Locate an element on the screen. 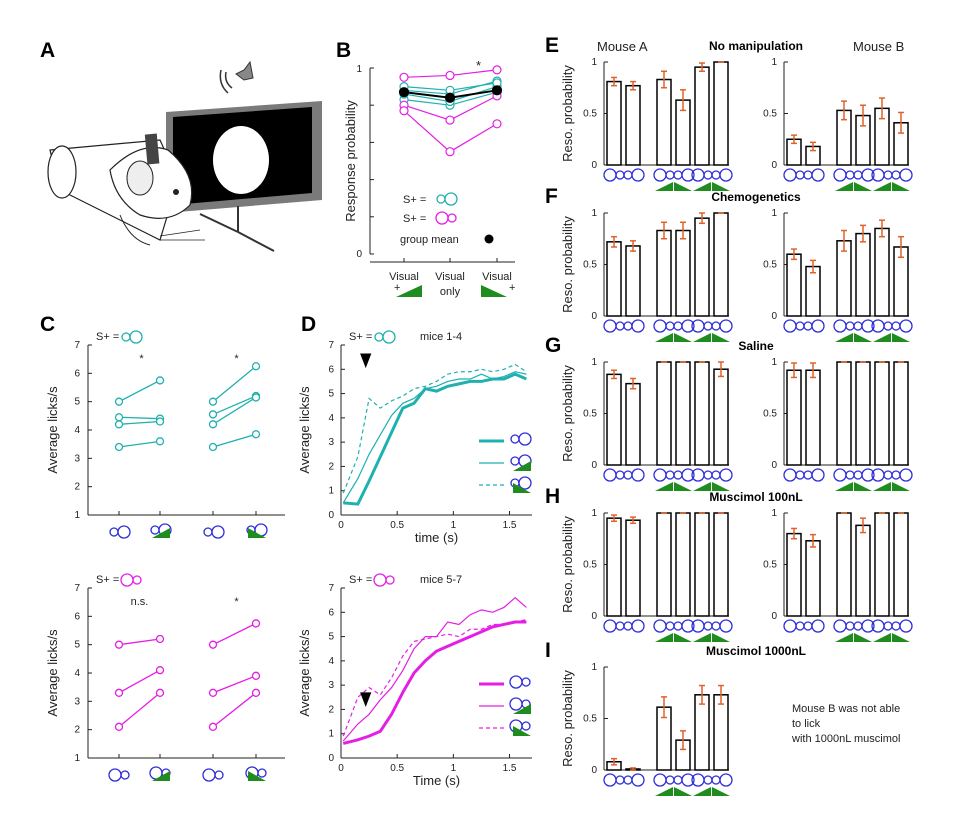  c-y-tick-label: 7 is located at coordinates (77, 345).